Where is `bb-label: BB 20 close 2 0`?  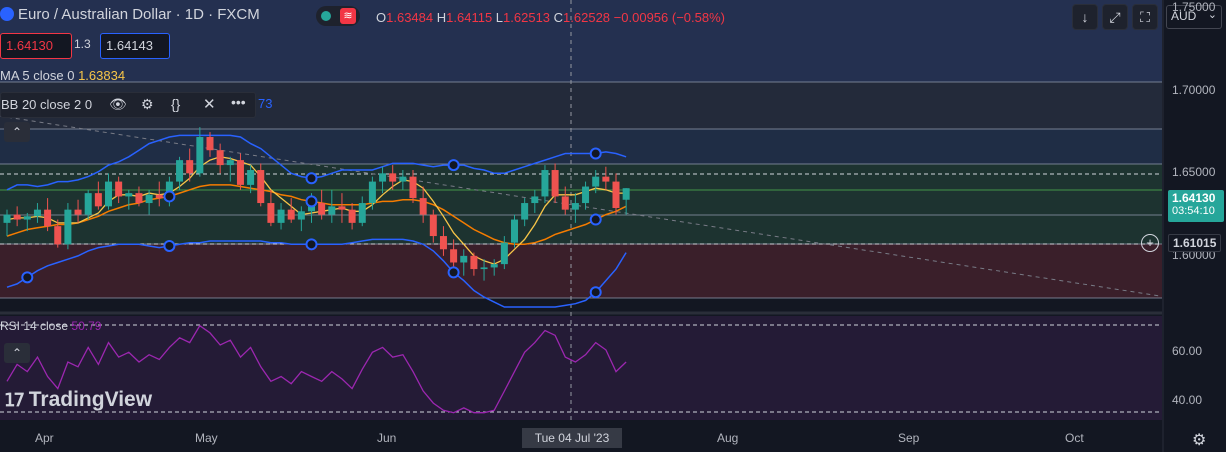 bb-label: BB 20 close 2 0 is located at coordinates (47, 104).